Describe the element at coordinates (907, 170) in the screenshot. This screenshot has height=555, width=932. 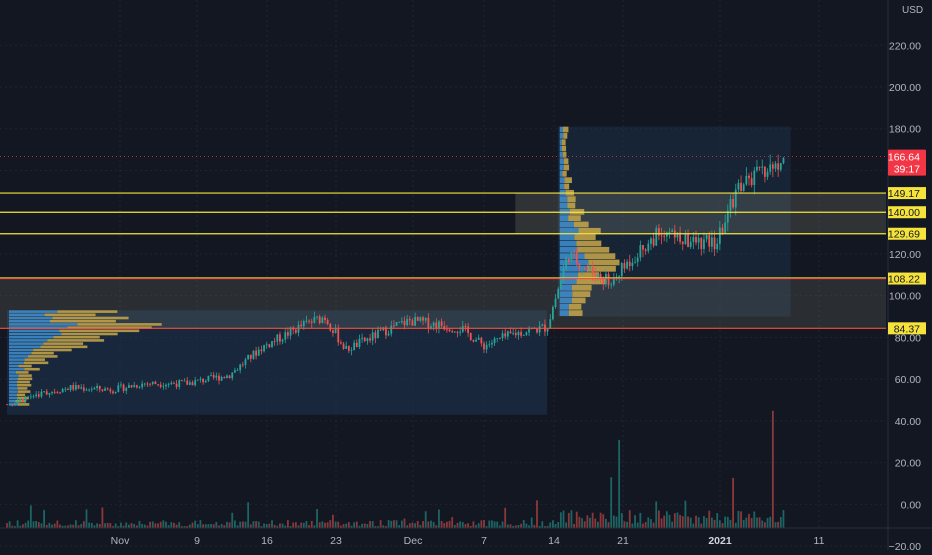
I see `bar-countdown-label: 39:17` at that location.